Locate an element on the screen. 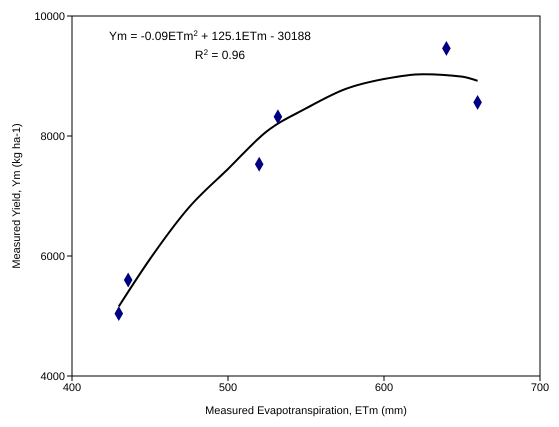  x-axis-title: Measured Evapotranspiration, ETm (mm) is located at coordinates (306, 411).